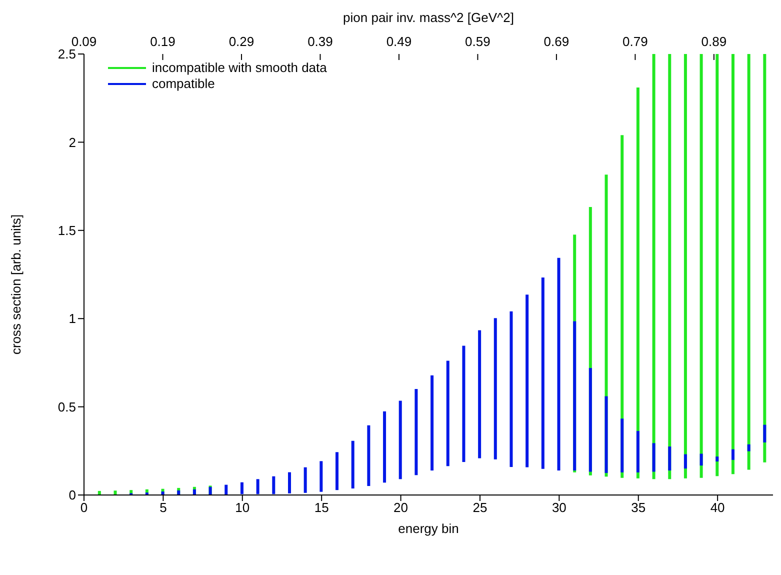 The width and height of the screenshot is (781, 575). Describe the element at coordinates (559, 508) in the screenshot. I see `x-tick-label: 30` at that location.